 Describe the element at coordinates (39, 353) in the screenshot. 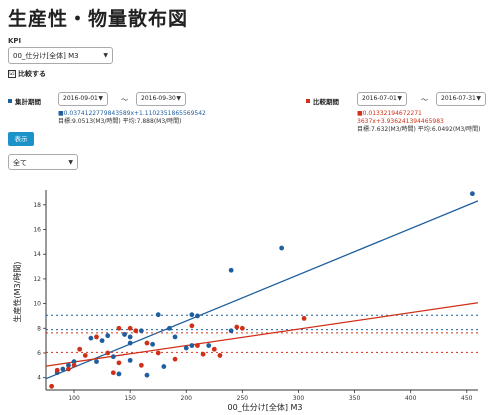

I see `y-tick-label: 6` at that location.